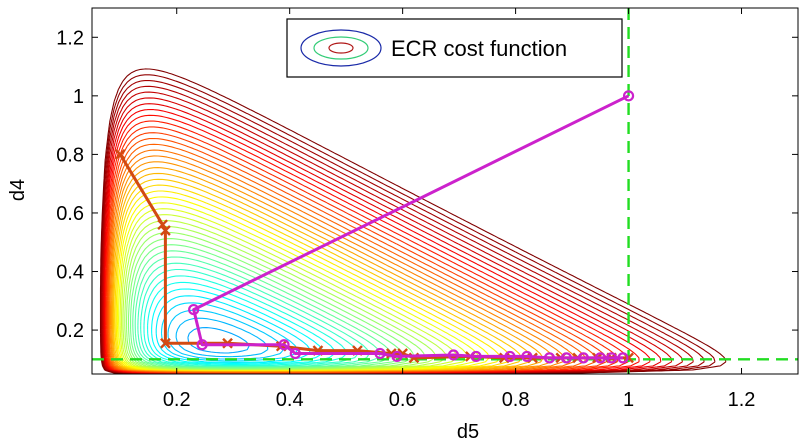  Describe the element at coordinates (177, 400) in the screenshot. I see `x-tick-label-1: 0.2` at that location.